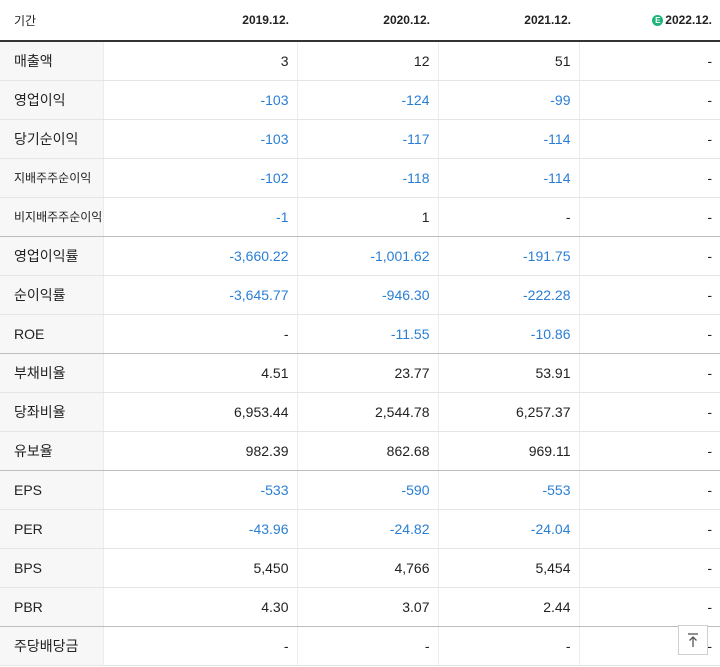 The width and height of the screenshot is (720, 667). Describe the element at coordinates (367, 295) in the screenshot. I see `table-cell: -946.30` at that location.